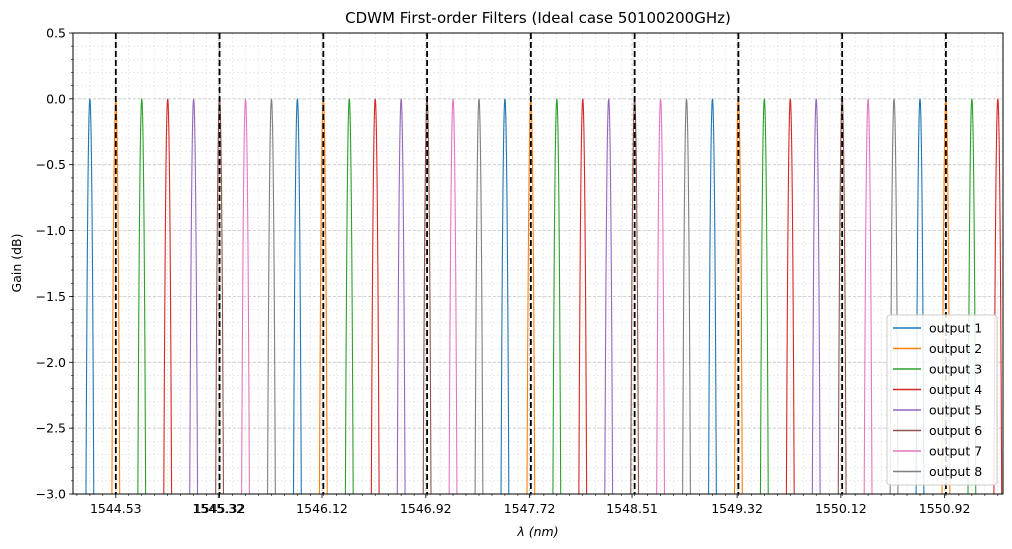 The height and width of the screenshot is (549, 1012). What do you see at coordinates (51, 230) in the screenshot?
I see `y-tick-label: −1.0` at bounding box center [51, 230].